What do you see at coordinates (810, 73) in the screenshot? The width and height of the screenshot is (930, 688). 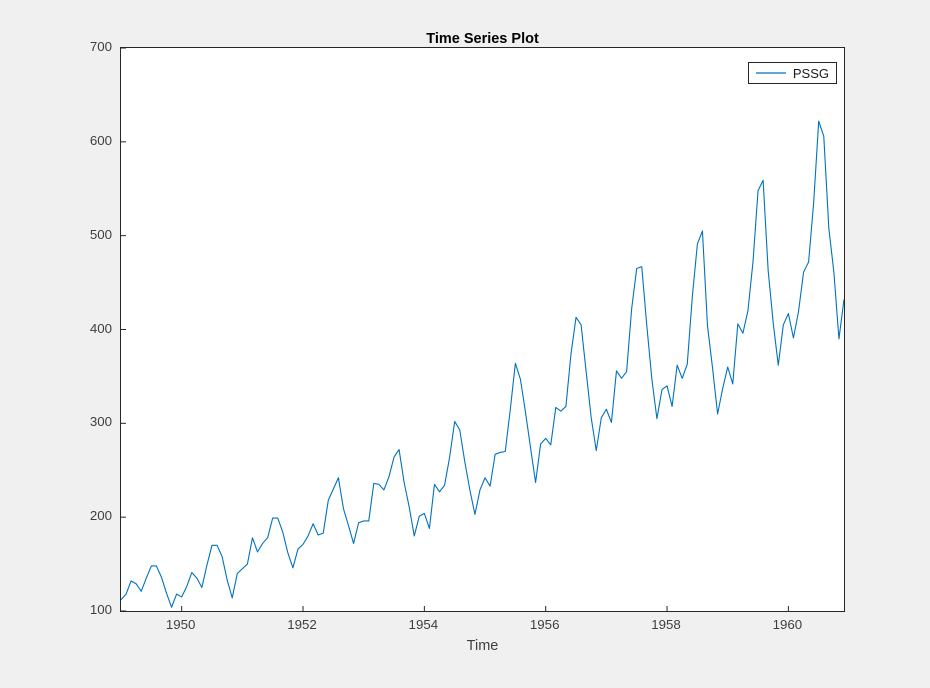 I see `legend-label: PSSG` at bounding box center [810, 73].